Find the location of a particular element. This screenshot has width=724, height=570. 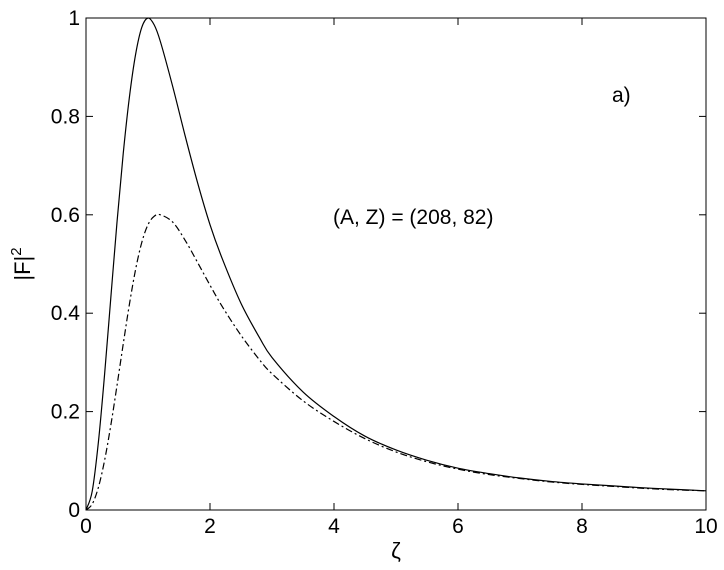

y-tick-label: 0.8 is located at coordinates (65, 116).